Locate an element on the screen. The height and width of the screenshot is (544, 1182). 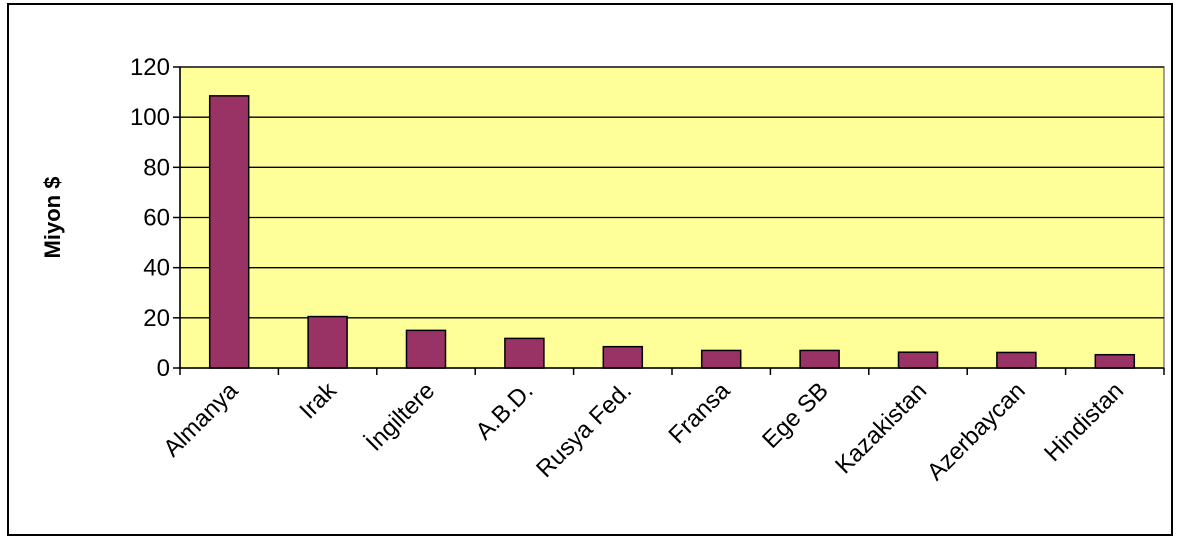
y-tick-label: 120 is located at coordinates (150, 67).